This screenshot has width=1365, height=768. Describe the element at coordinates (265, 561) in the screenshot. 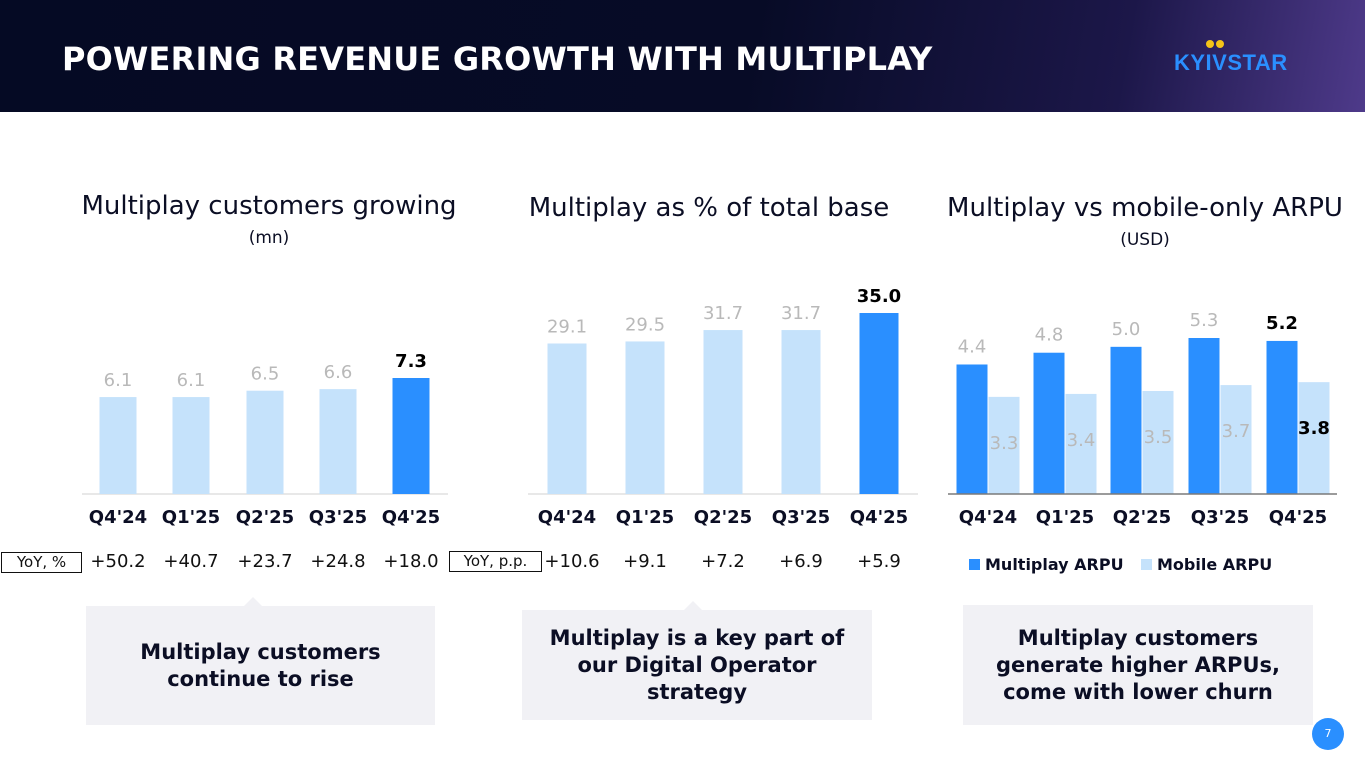

I see `yoy-value: +23.7` at that location.